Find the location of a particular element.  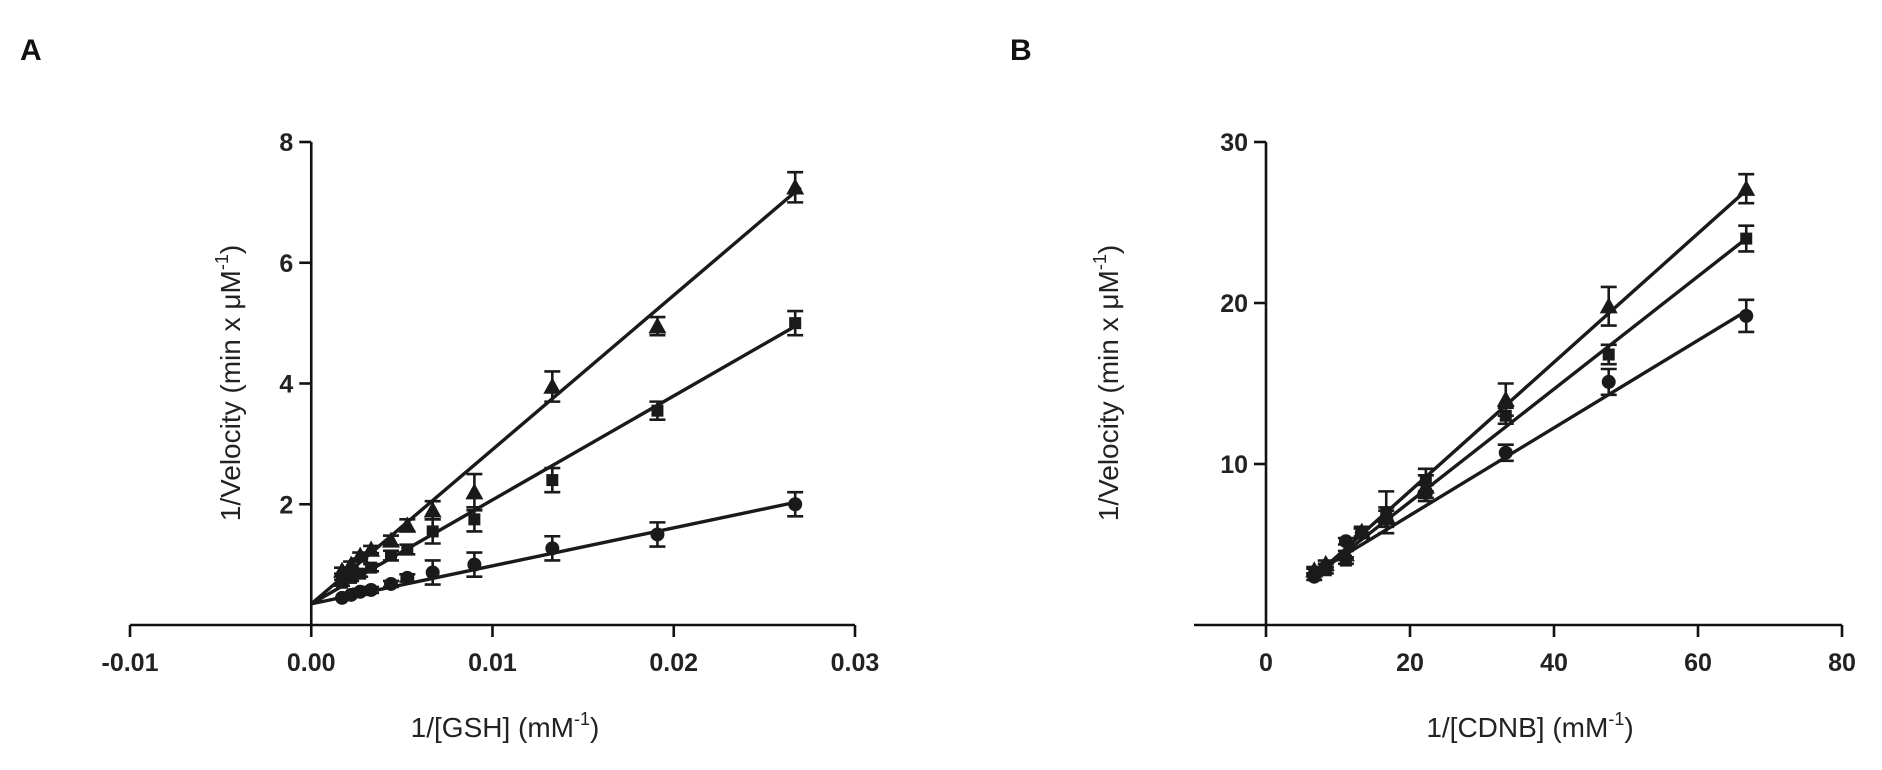

y-tick-label: 6 is located at coordinates (286, 264).